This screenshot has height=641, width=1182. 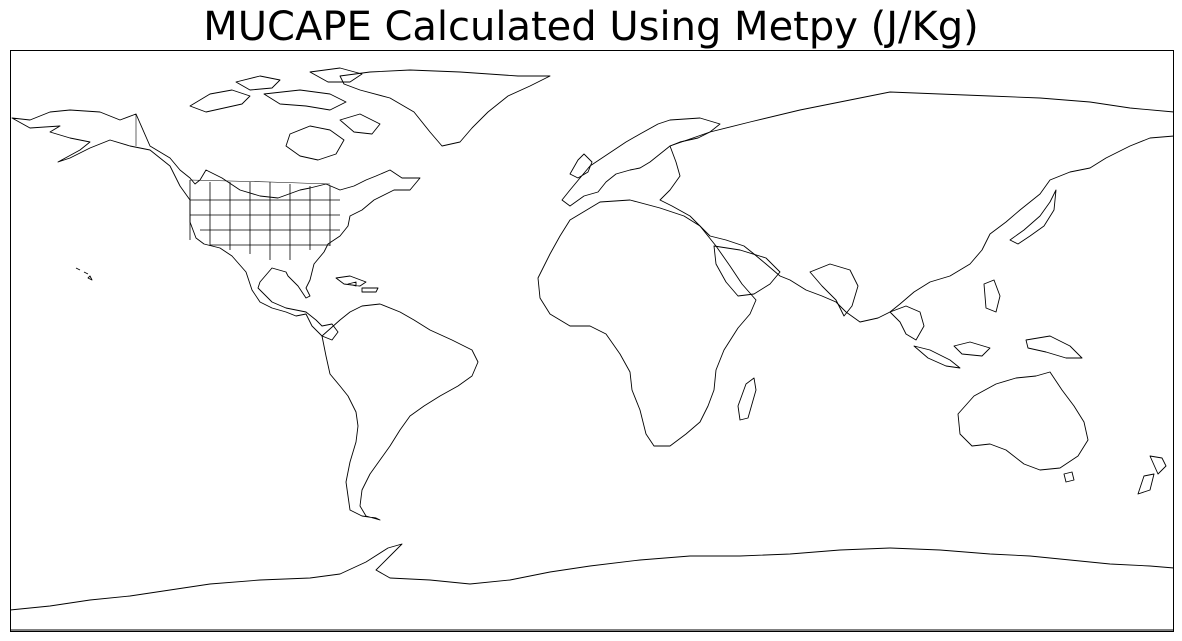 I want to click on landmass-arabia-india, so click(x=786, y=281).